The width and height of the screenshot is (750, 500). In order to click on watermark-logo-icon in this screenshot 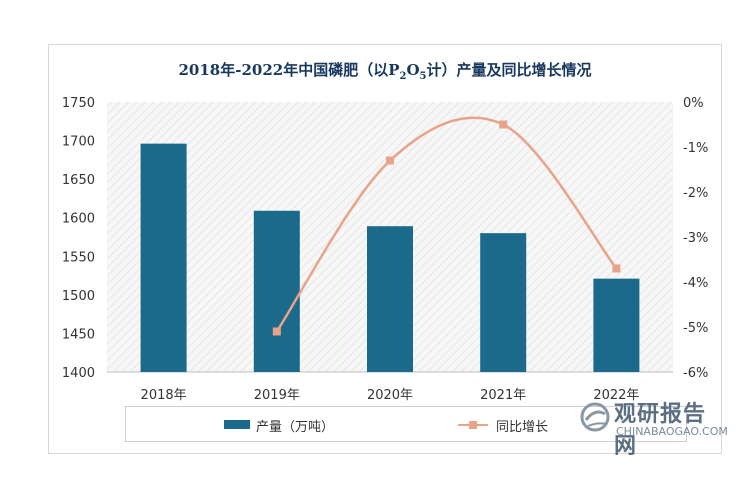, I will do `click(595, 417)`.